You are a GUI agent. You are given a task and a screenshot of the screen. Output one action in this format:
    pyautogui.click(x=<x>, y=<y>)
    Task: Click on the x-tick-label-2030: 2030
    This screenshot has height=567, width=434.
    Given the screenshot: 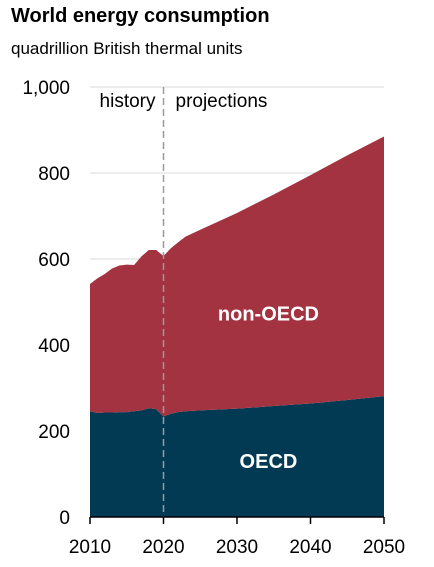 What is the action you would take?
    pyautogui.click(x=237, y=547)
    